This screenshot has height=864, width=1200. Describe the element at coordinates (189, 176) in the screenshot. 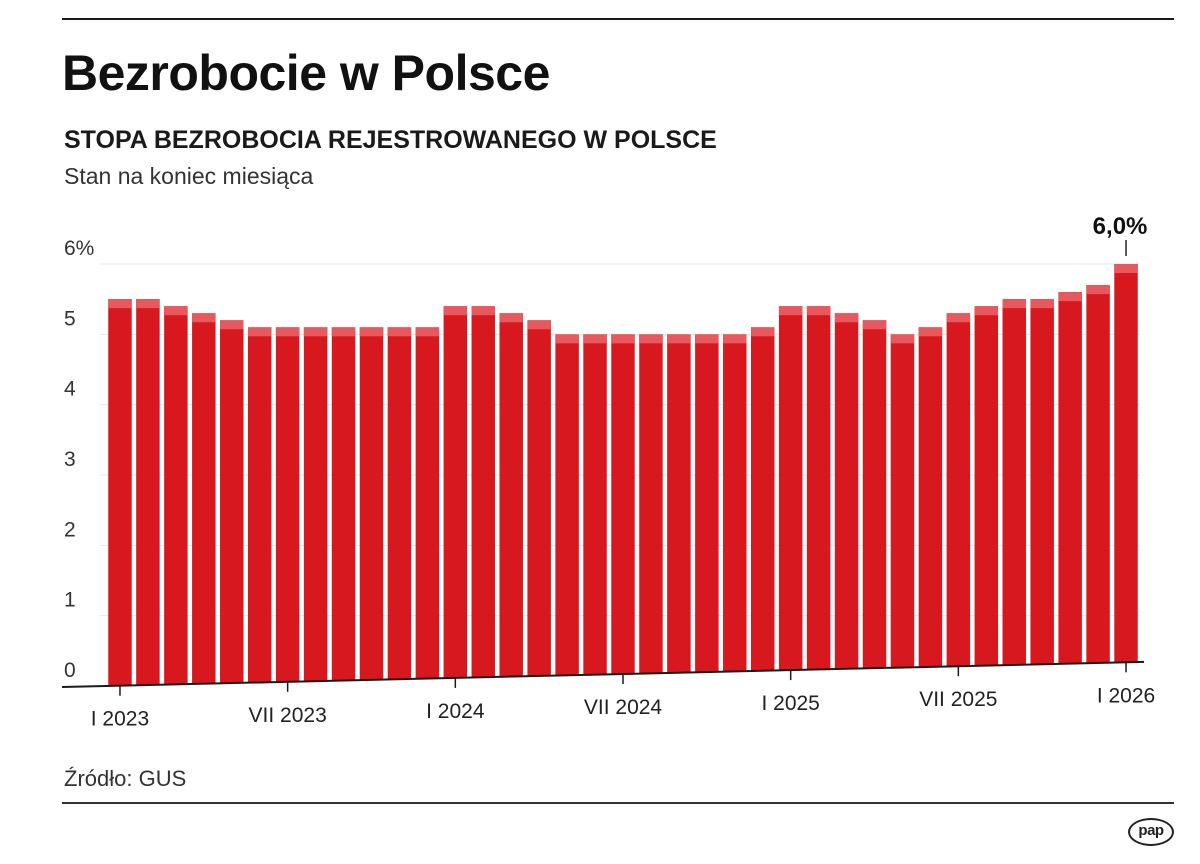

I see `chart-note: Stan na koniec miesiąca` at that location.